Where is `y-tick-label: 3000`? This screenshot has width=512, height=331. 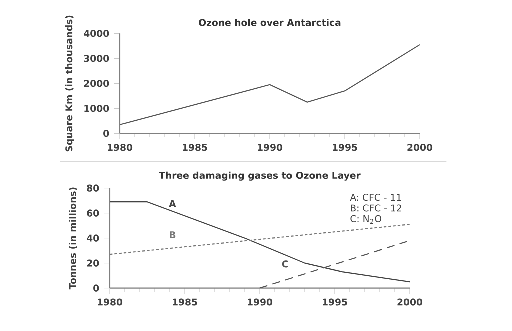
y-tick-label: 3000 is located at coordinates (97, 58).